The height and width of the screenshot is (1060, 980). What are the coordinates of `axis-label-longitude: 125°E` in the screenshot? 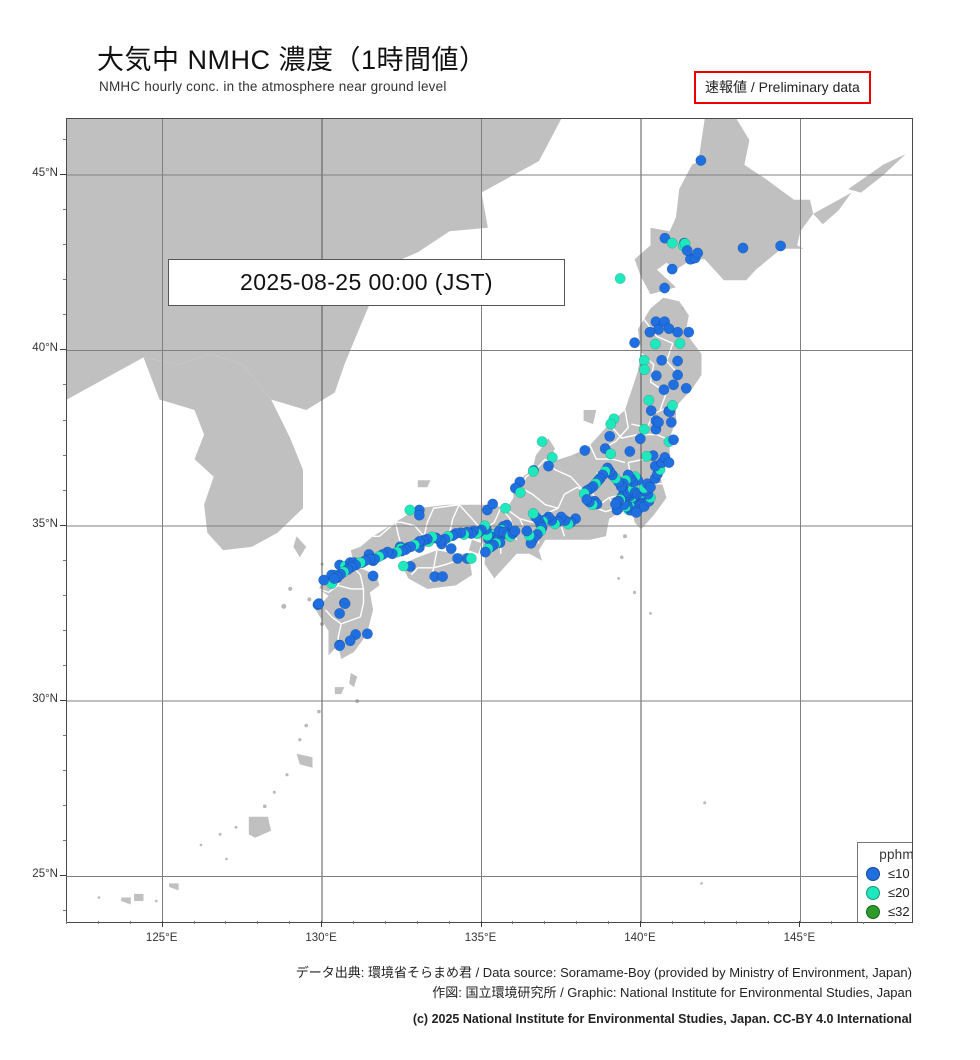 It's located at (161, 938).